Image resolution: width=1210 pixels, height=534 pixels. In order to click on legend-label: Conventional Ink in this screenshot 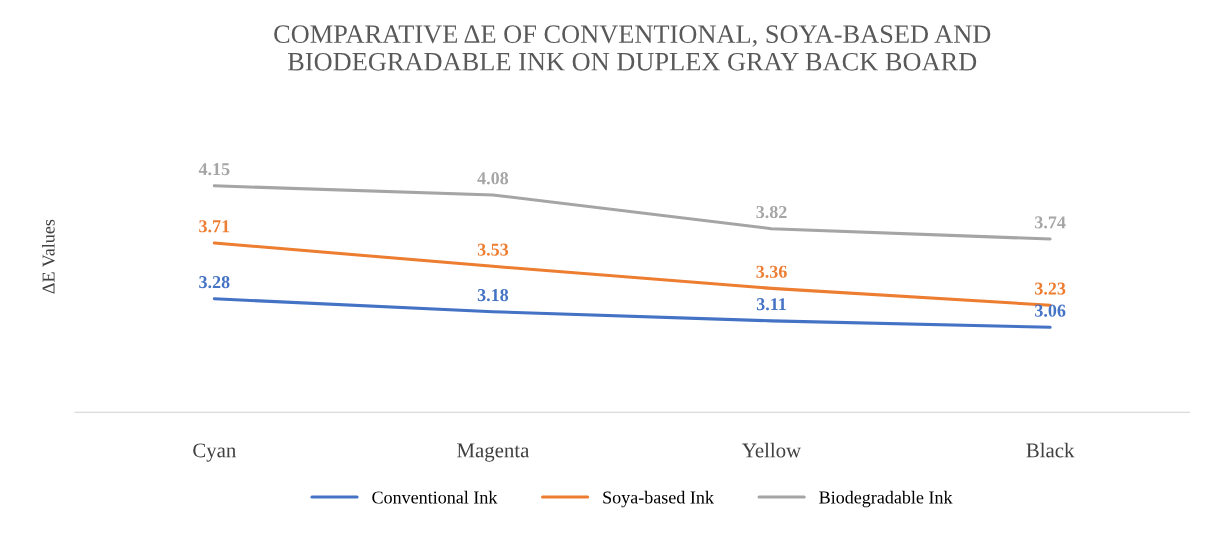, I will do `click(435, 497)`.